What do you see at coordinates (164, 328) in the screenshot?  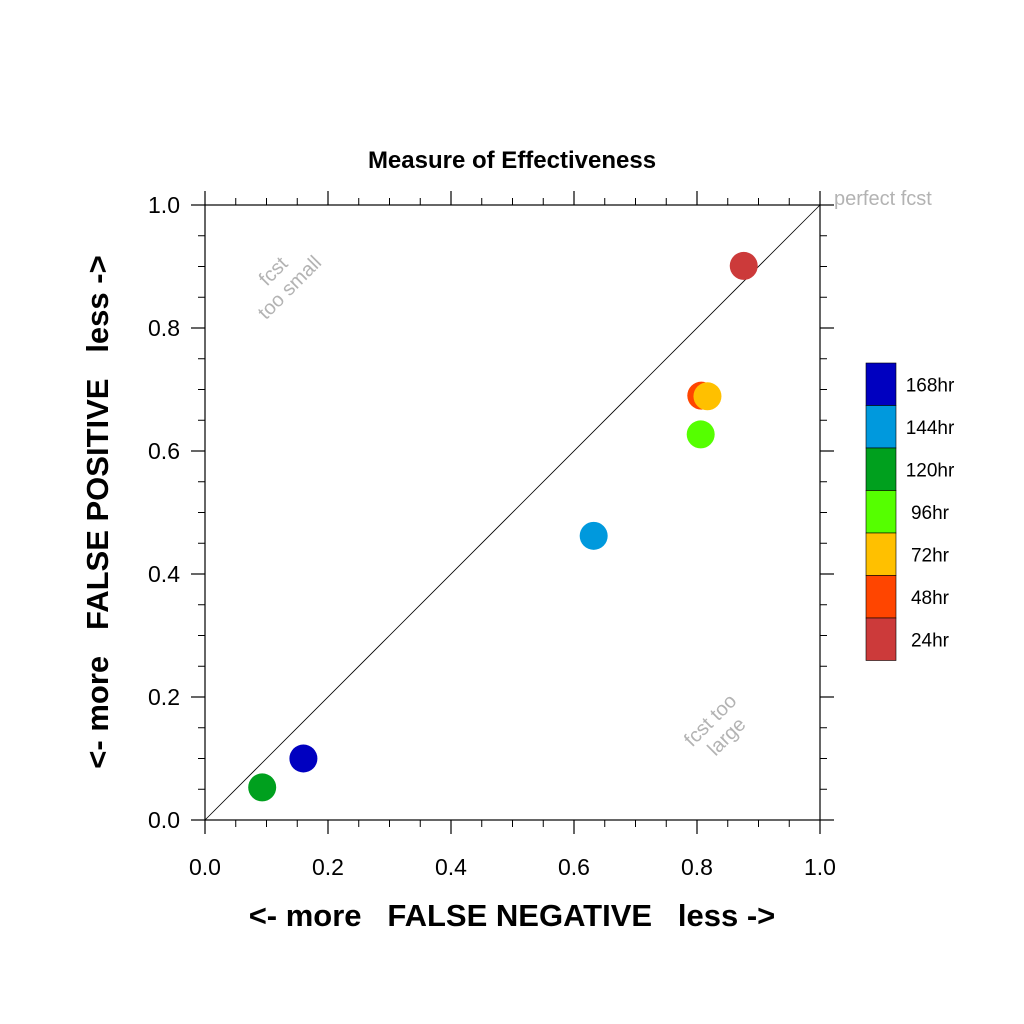 I see `y-tick-label: 0.8` at bounding box center [164, 328].